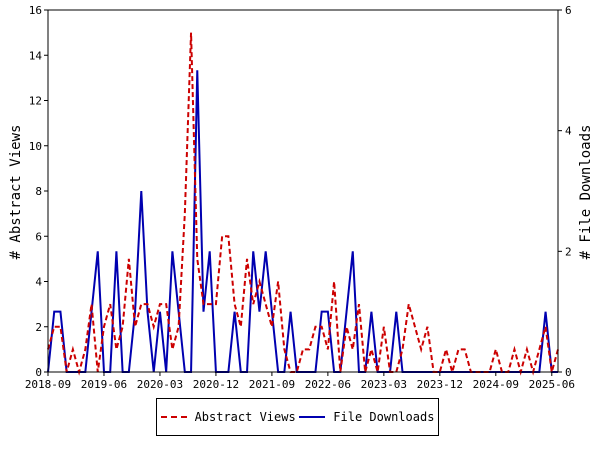 Image resolution: width=600 pixels, height=450 pixels. Describe the element at coordinates (104, 384) in the screenshot. I see `x-tick-label: 2019-06` at that location.